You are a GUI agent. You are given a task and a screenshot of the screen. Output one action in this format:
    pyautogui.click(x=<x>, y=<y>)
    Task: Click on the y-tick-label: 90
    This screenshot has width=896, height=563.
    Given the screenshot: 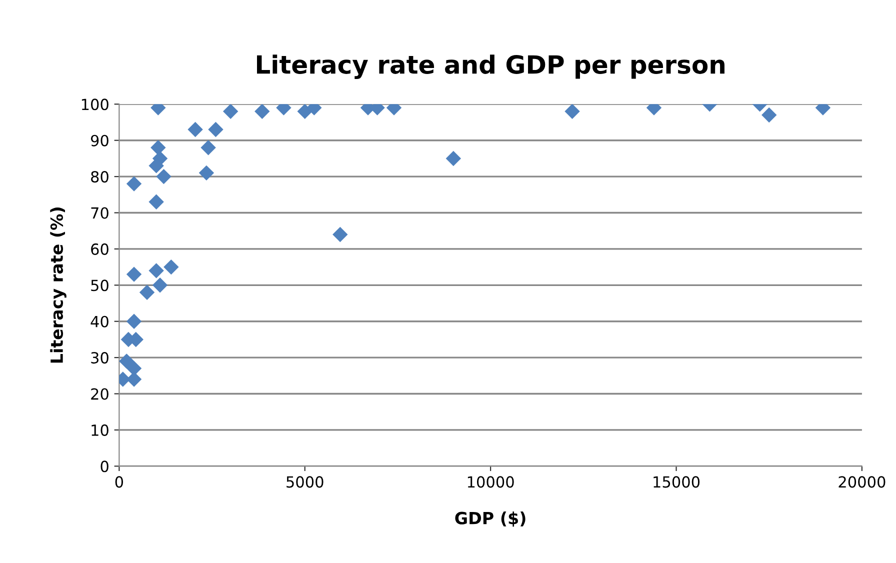 What is the action you would take?
    pyautogui.click(x=99, y=140)
    